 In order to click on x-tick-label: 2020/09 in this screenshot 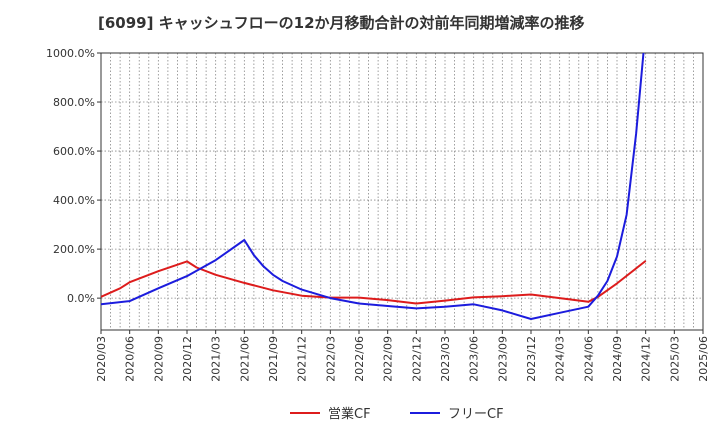, I will do `click(158, 359)`.